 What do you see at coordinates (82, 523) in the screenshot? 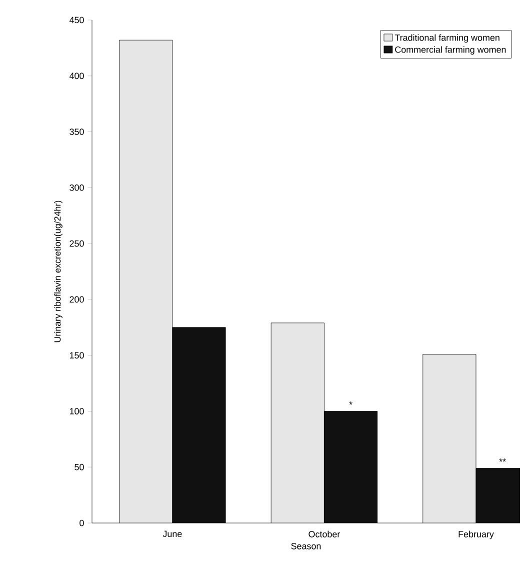
I see `y-tick-label: 0` at bounding box center [82, 523].